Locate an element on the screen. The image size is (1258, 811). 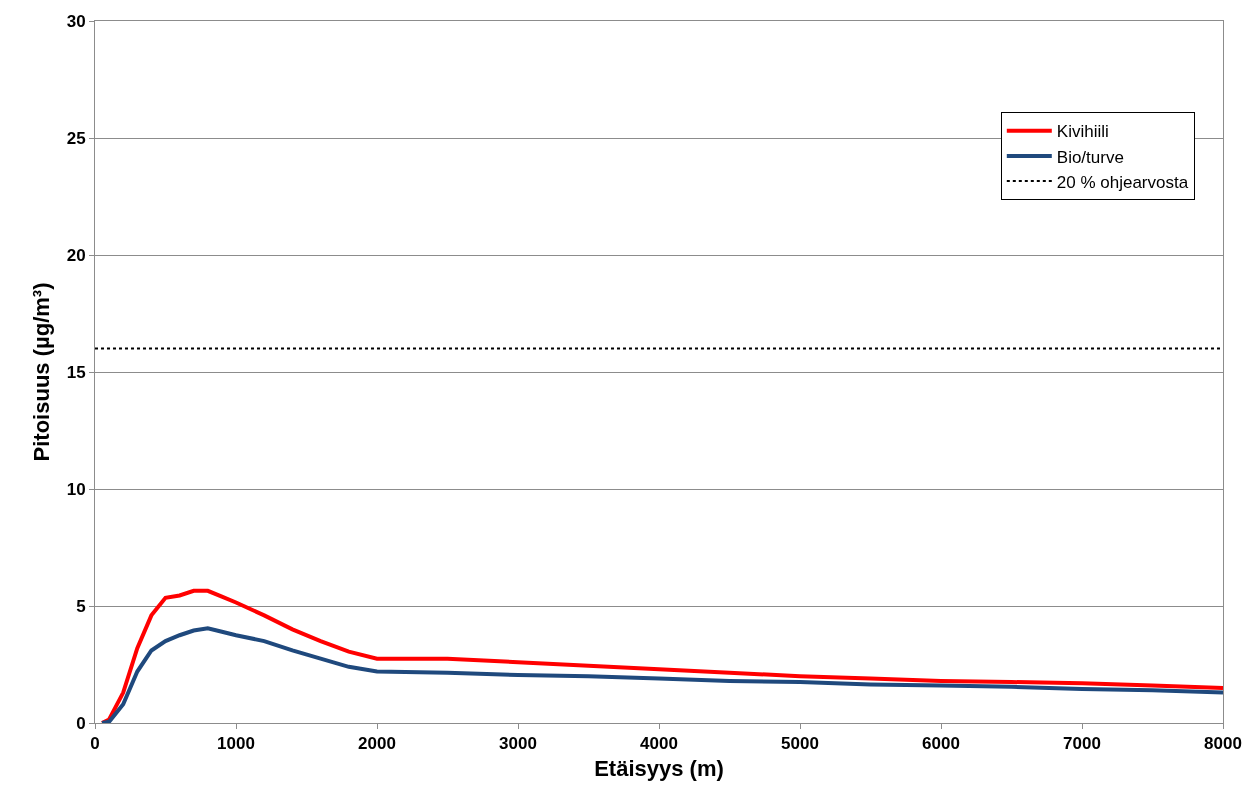
x-tick-label: 1000 is located at coordinates (236, 744).